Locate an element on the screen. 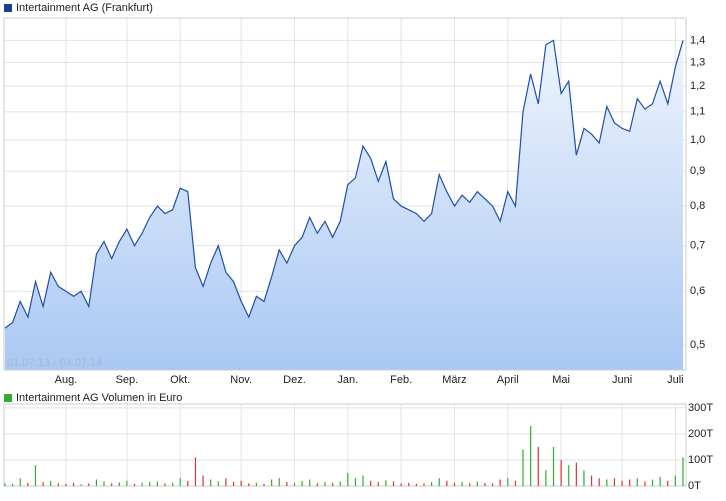  y-tick-label: 1,1 is located at coordinates (697, 112).